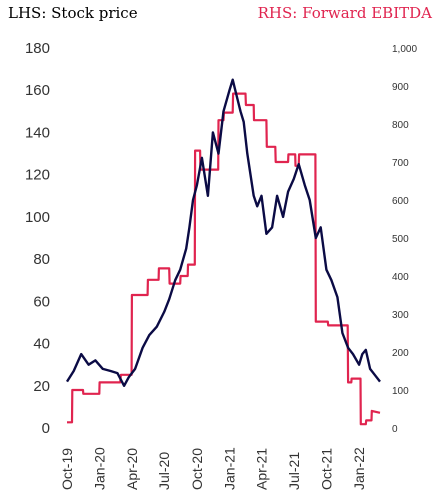 Image resolution: width=442 pixels, height=502 pixels. Describe the element at coordinates (404, 49) in the screenshot. I see `right-tick-label: 1,000` at that location.